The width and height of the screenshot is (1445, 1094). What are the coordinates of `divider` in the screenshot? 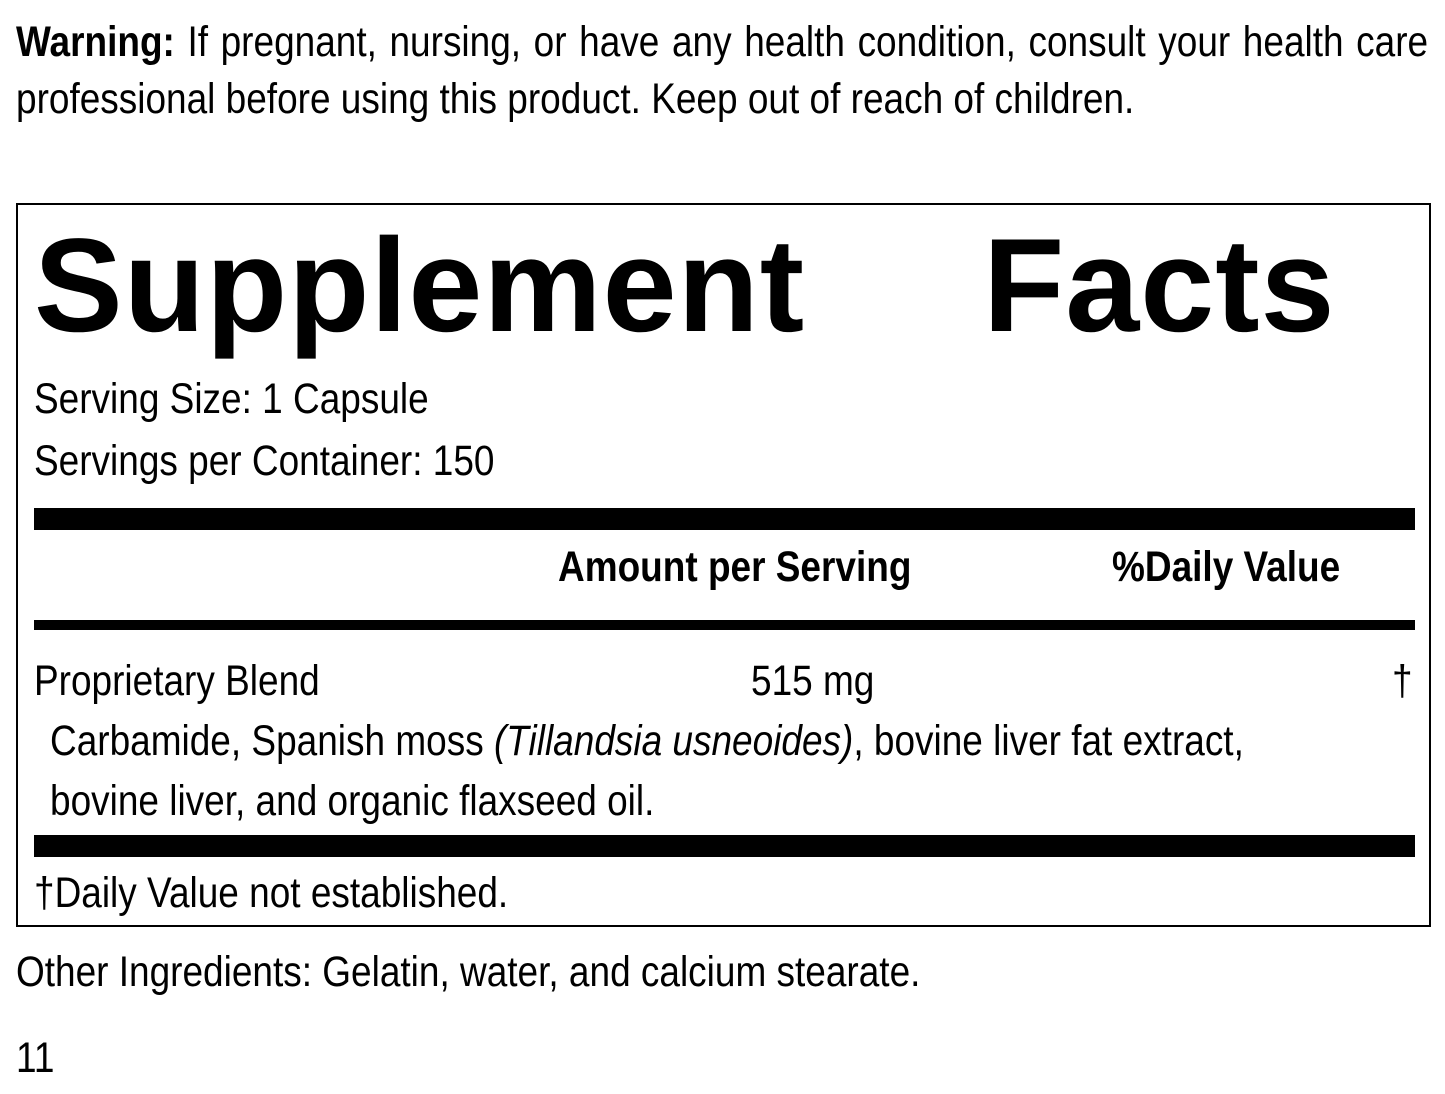 It's located at (724, 625).